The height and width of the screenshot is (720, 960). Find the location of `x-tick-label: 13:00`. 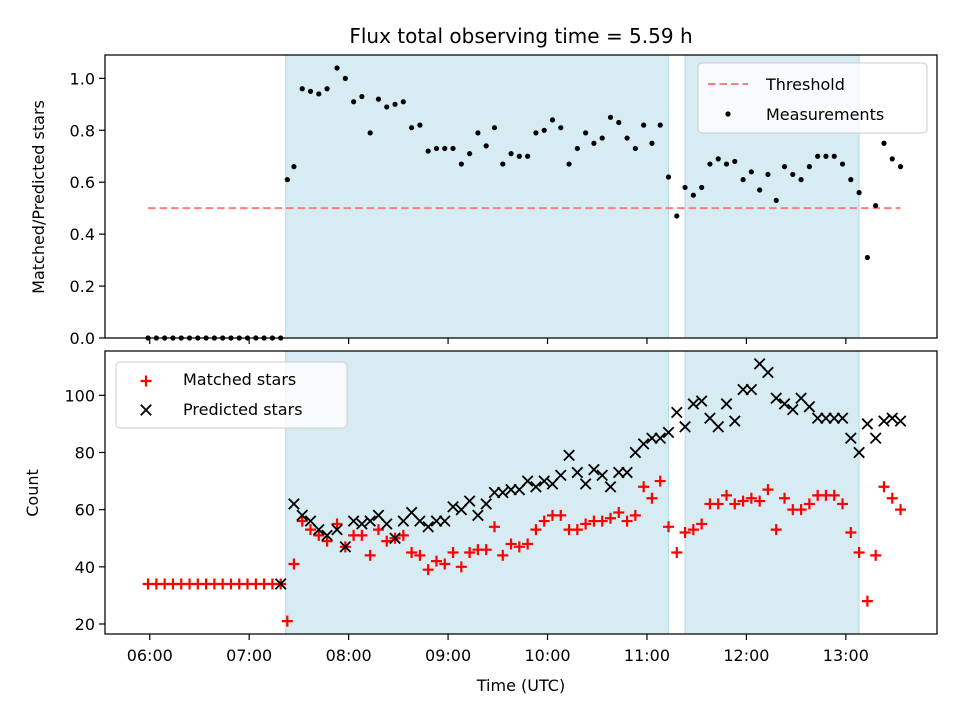

x-tick-label: 13:00 is located at coordinates (846, 655).